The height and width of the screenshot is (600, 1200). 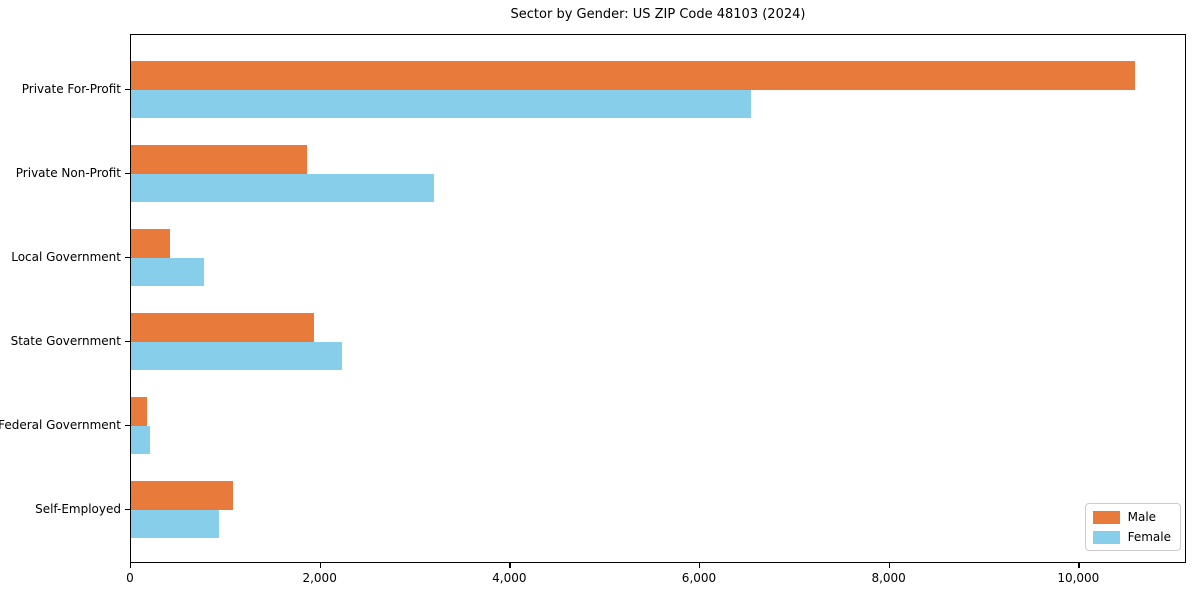 What do you see at coordinates (175, 523) in the screenshot?
I see `bar-female-self-employed` at bounding box center [175, 523].